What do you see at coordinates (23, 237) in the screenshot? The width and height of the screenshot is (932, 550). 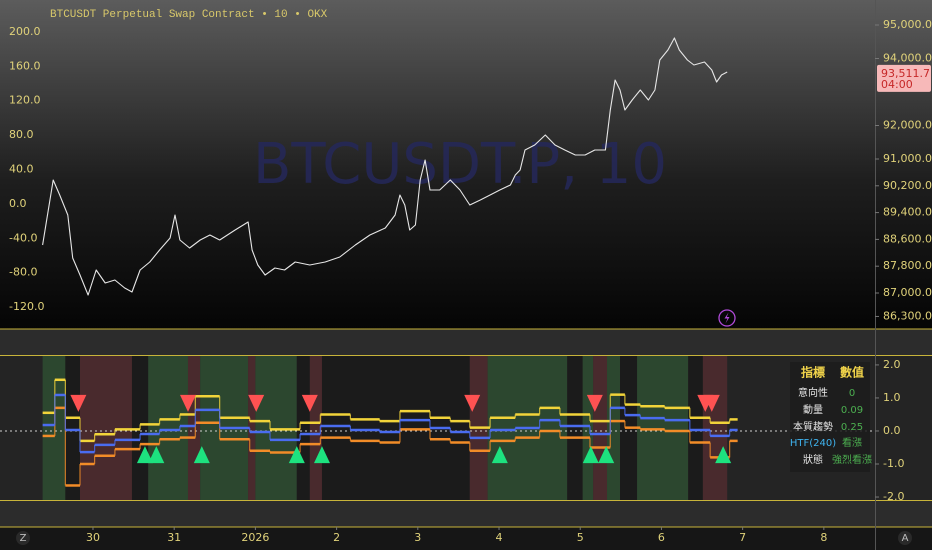 I see `y2-tick-label: -40.0` at bounding box center [23, 237].